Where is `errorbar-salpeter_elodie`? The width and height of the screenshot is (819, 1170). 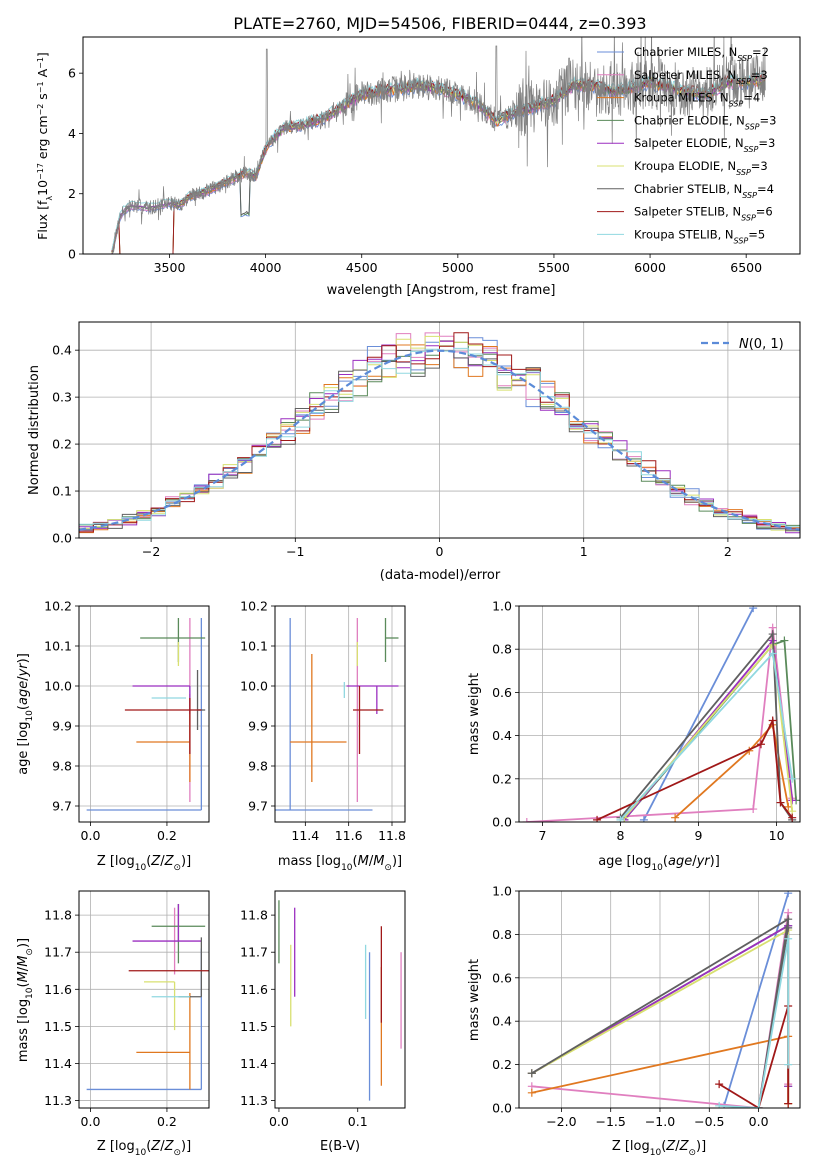 errorbar-salpeter_elodie is located at coordinates (167, 922).